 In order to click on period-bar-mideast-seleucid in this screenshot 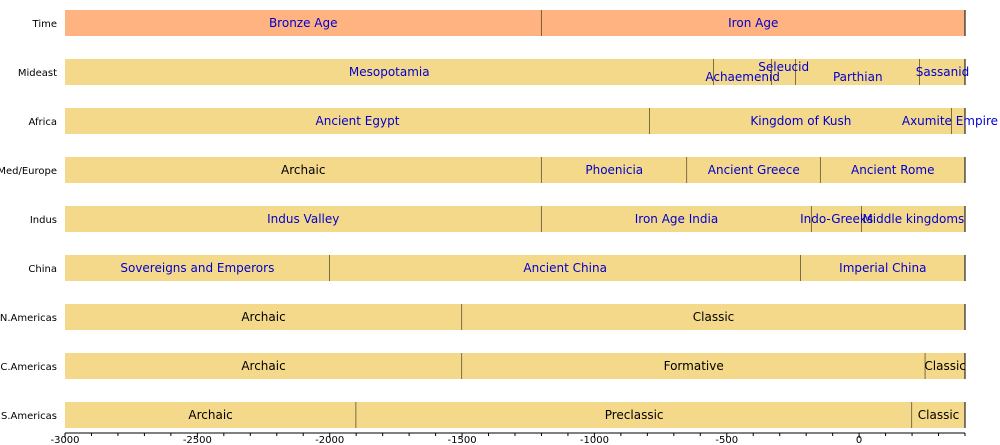, I will do `click(783, 72)`.